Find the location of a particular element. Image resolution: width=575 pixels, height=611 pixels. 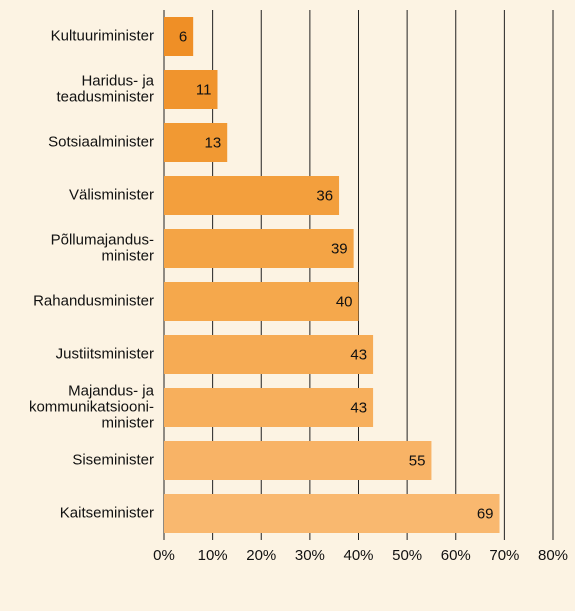

x-tick-label: 60% is located at coordinates (456, 555).